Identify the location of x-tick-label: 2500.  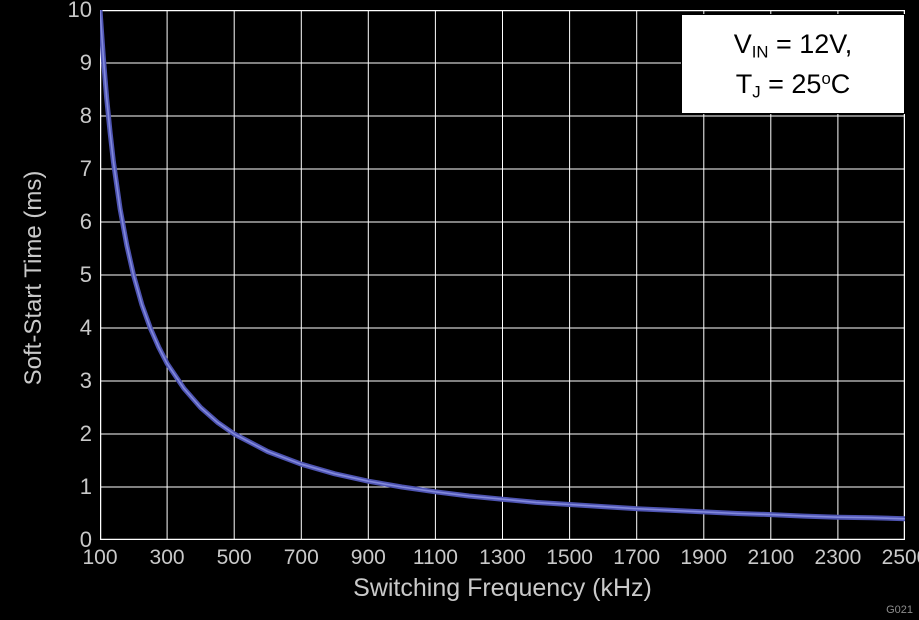
(900, 557).